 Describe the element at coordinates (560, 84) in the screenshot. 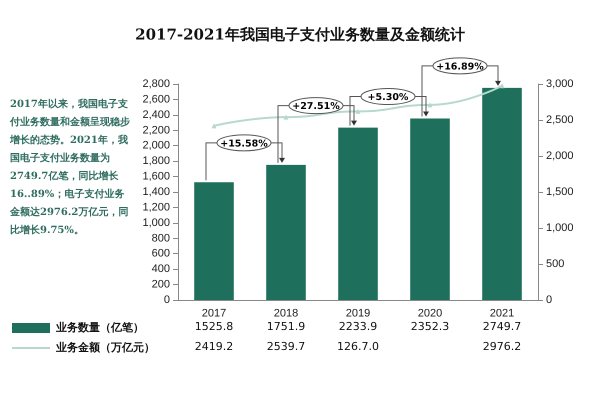

I see `y2-tick-label: 3,000` at that location.